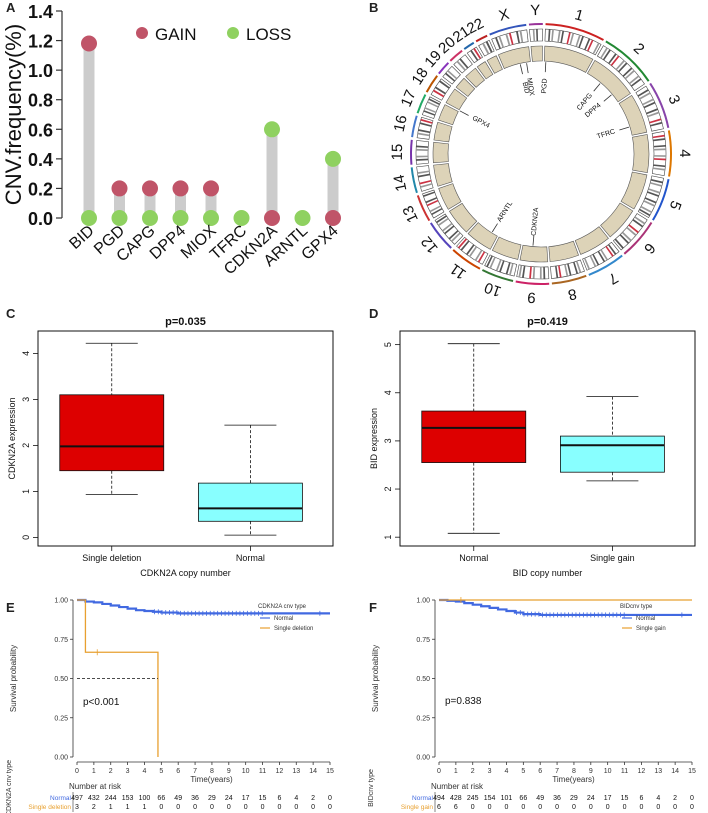 The height and width of the screenshot is (813, 708). Describe the element at coordinates (456, 798) in the screenshot. I see `panel-f-risk-count: 428` at that location.